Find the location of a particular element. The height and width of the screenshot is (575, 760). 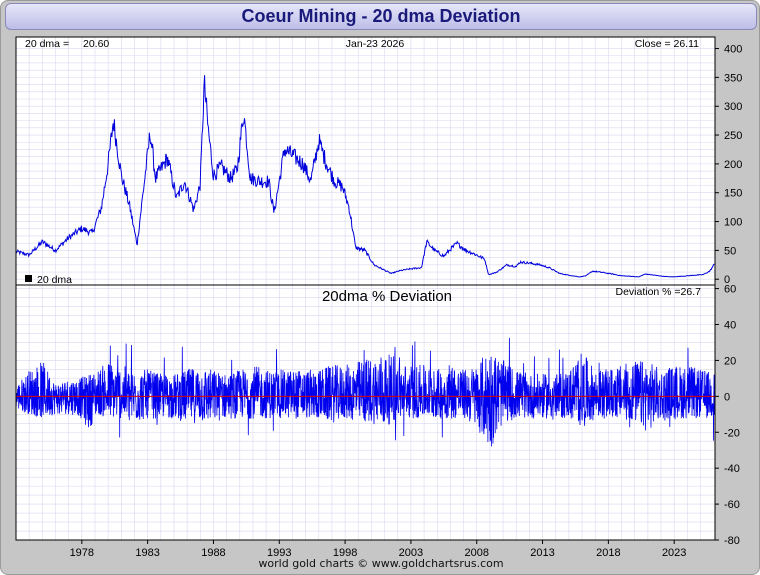

y-tick-label-deviation: 20 is located at coordinates (730, 361).